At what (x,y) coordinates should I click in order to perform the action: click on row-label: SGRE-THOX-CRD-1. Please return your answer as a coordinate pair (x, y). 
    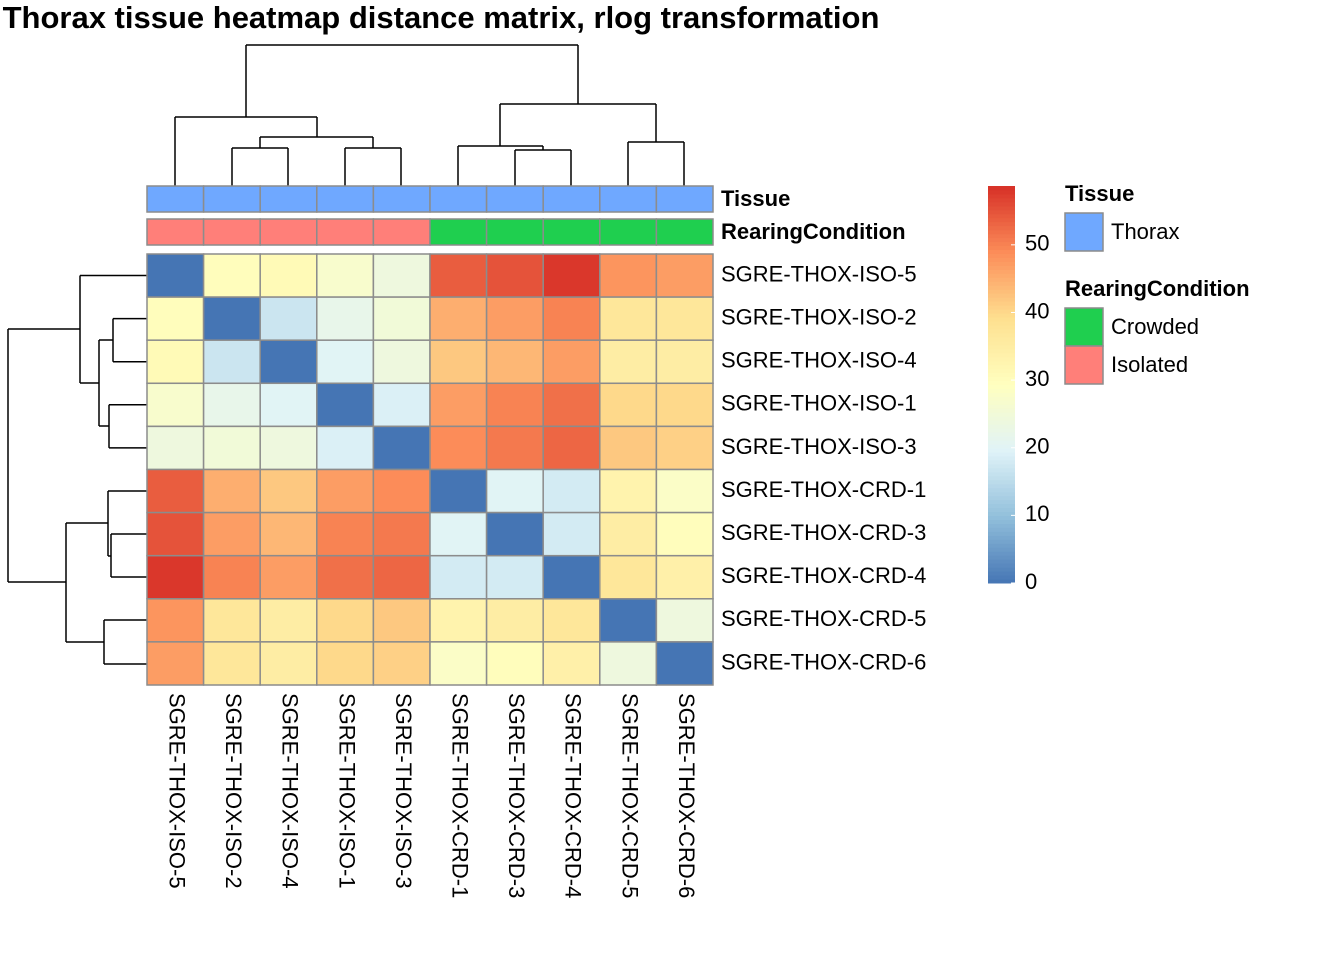
    Looking at the image, I should click on (823, 489).